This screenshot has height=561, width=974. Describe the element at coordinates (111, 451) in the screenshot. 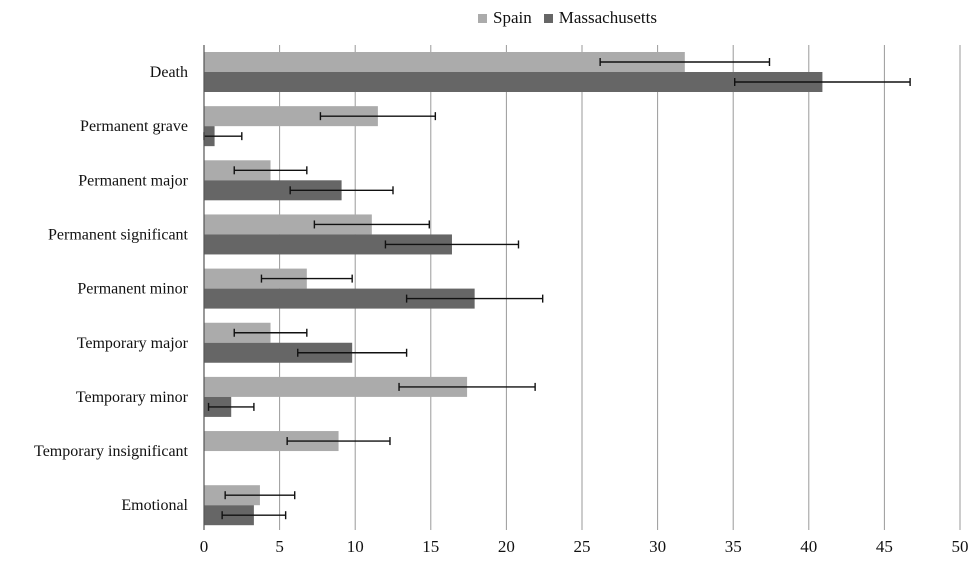

I see `category-label: Temporary insignificant` at that location.